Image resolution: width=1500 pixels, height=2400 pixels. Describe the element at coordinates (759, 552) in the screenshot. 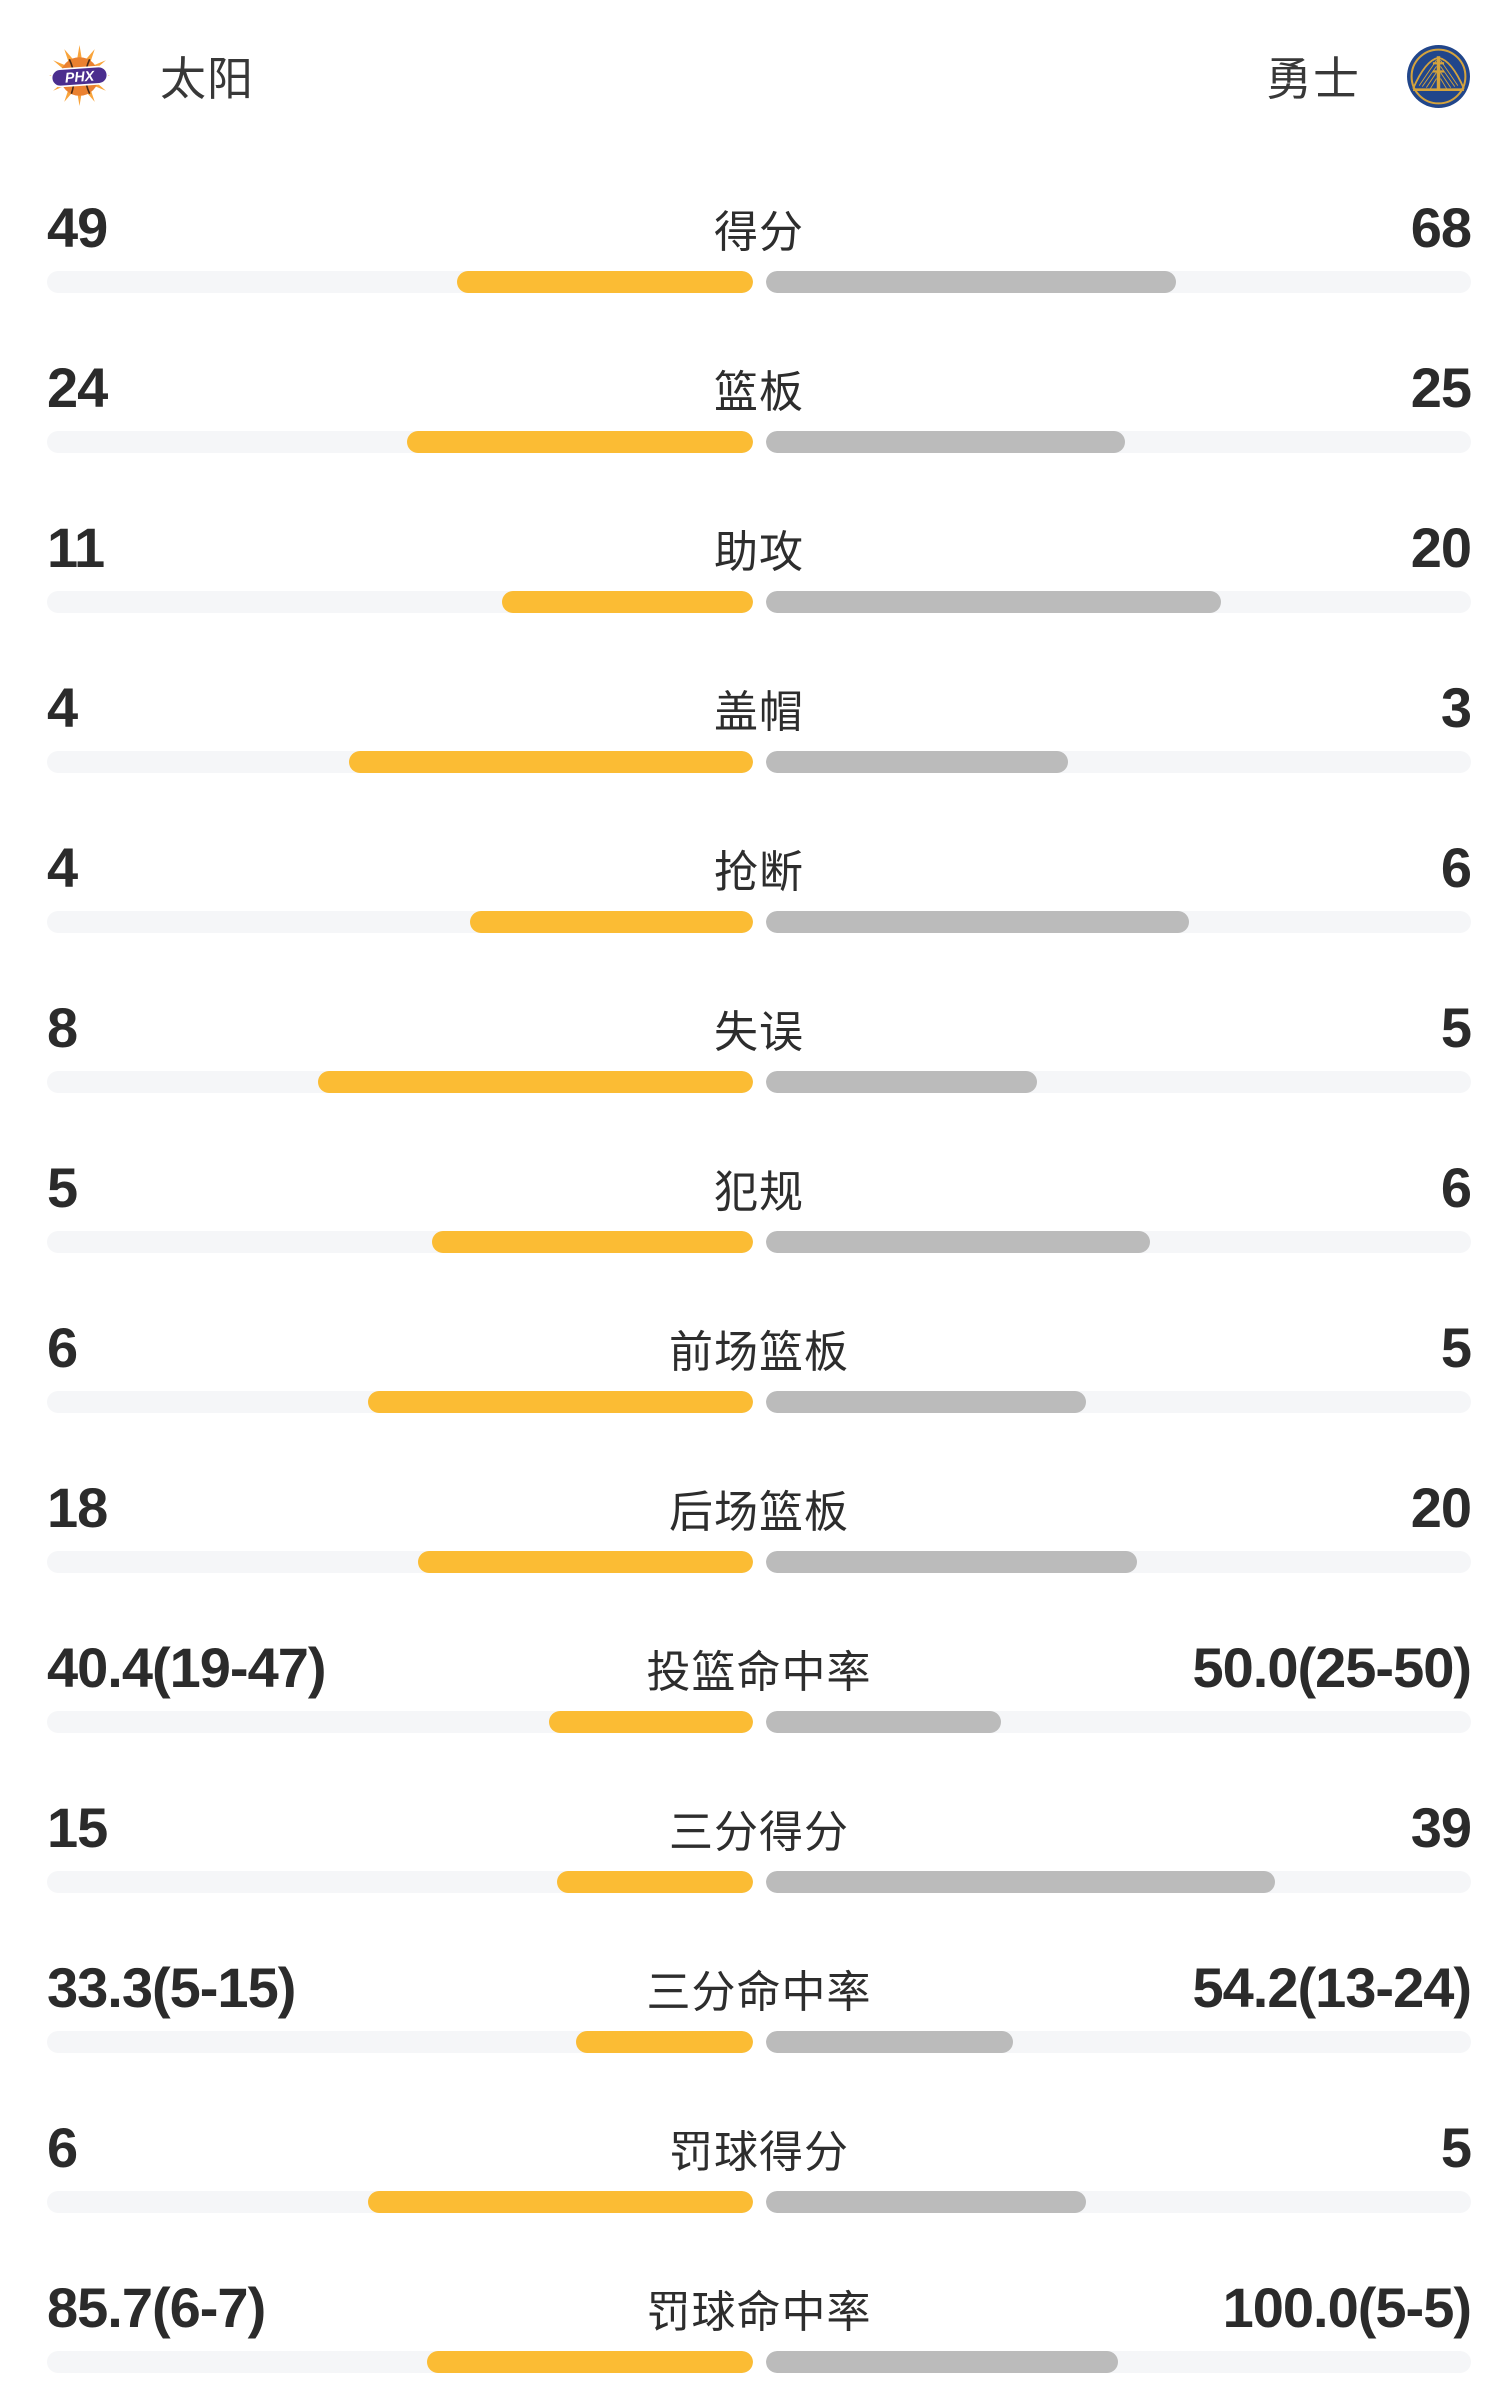

I see `stat-label: 助攻` at that location.